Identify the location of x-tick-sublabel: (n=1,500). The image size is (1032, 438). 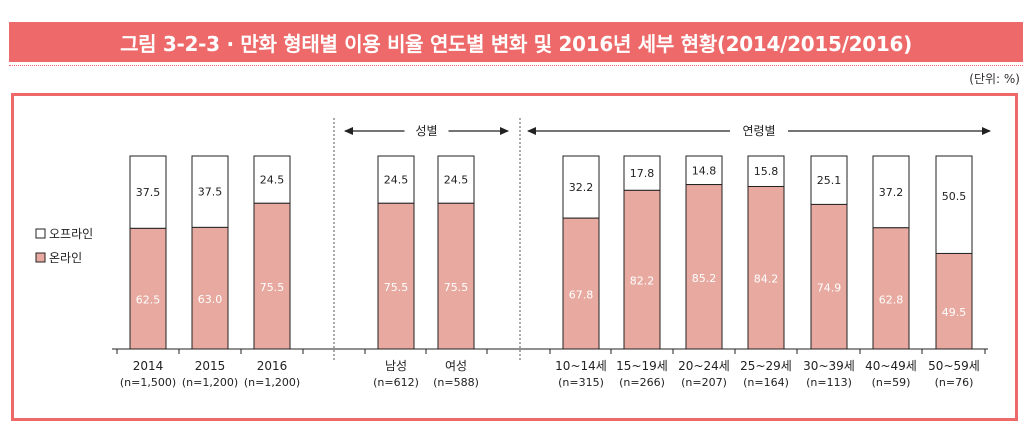
(148, 382).